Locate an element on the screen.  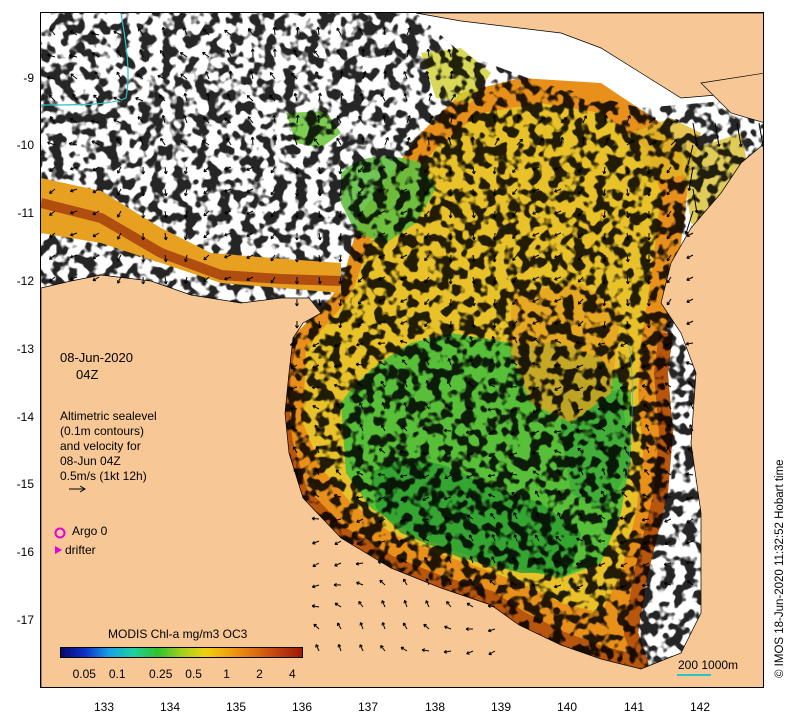
scale-bar-label: 200 1000m is located at coordinates (708, 665).